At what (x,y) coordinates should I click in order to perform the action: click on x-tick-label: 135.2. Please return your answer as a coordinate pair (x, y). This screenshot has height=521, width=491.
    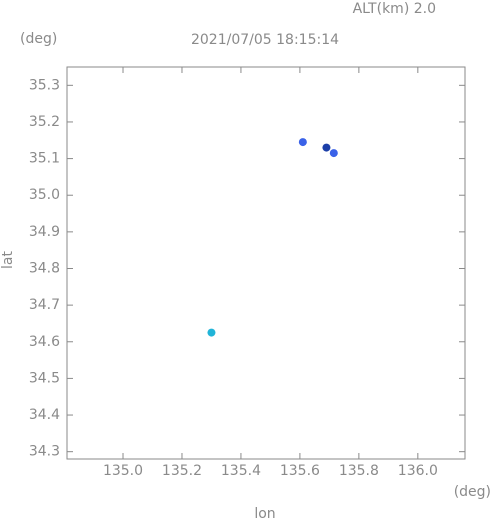
    Looking at the image, I should click on (182, 471).